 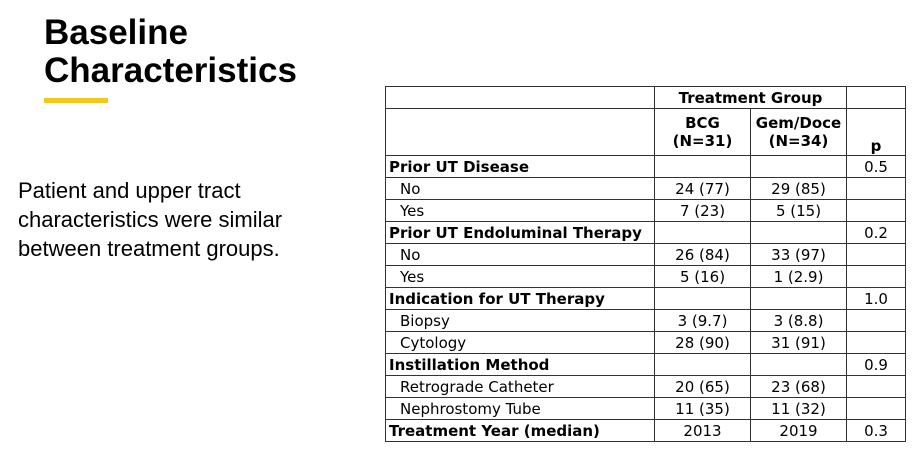 I want to click on value-cell: 5 (15), so click(x=798, y=210).